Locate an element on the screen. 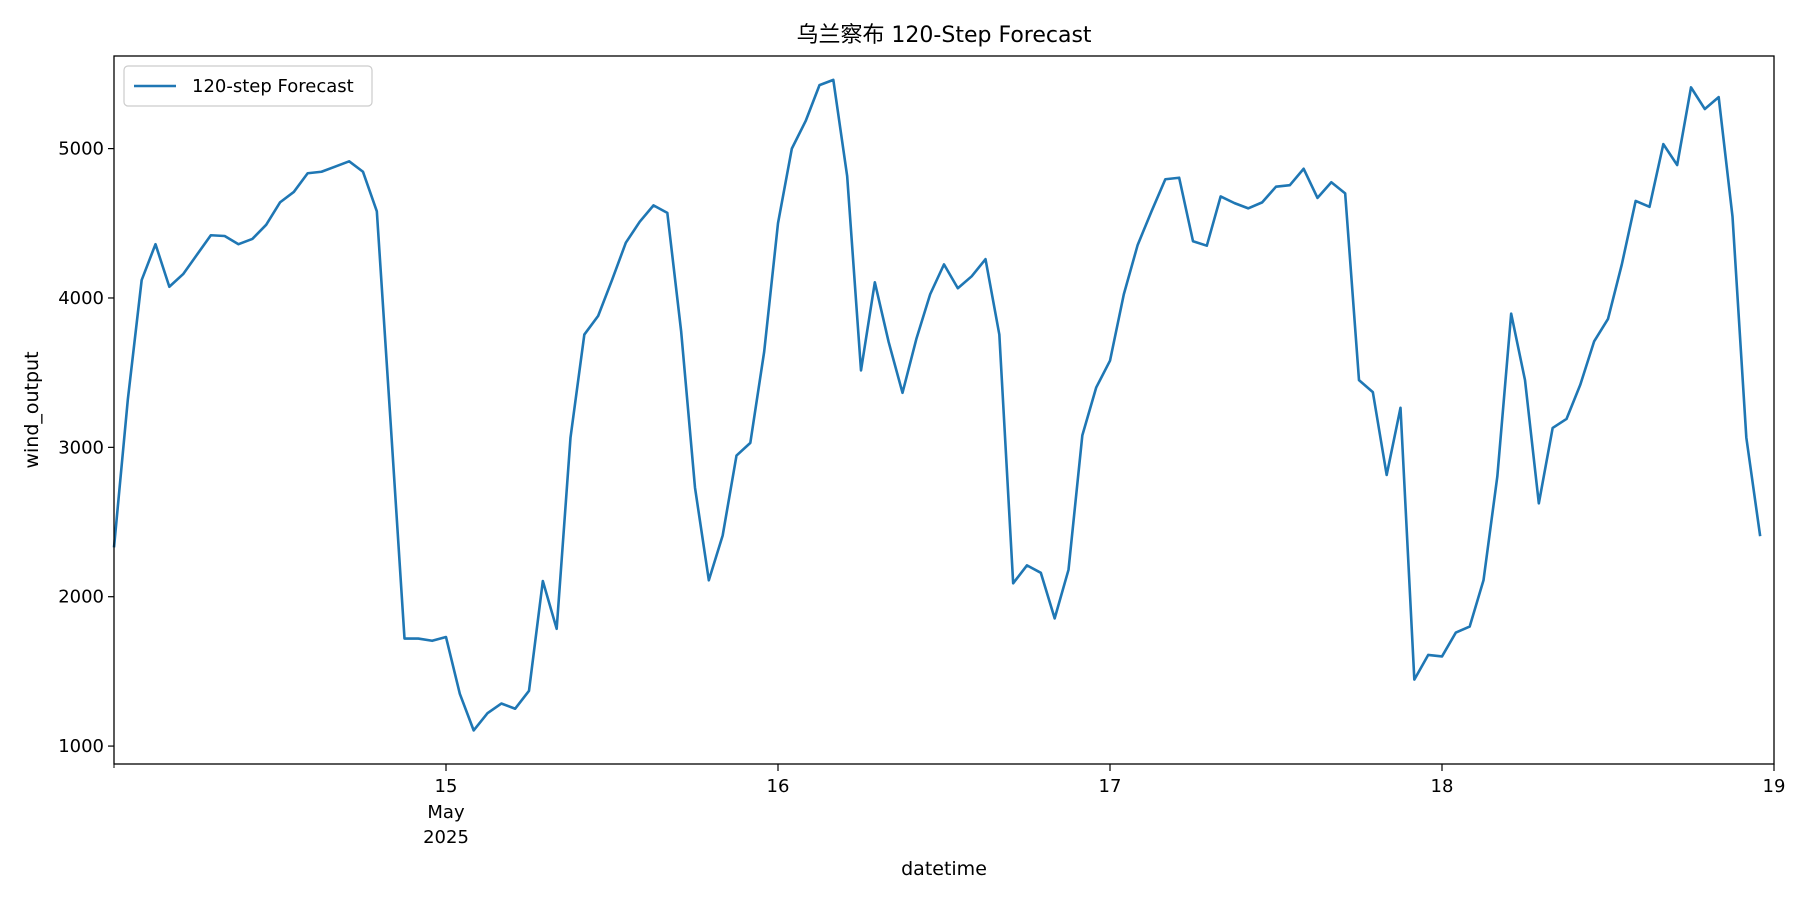 The width and height of the screenshot is (1800, 900). y-axis-label: wind_output is located at coordinates (32, 409).